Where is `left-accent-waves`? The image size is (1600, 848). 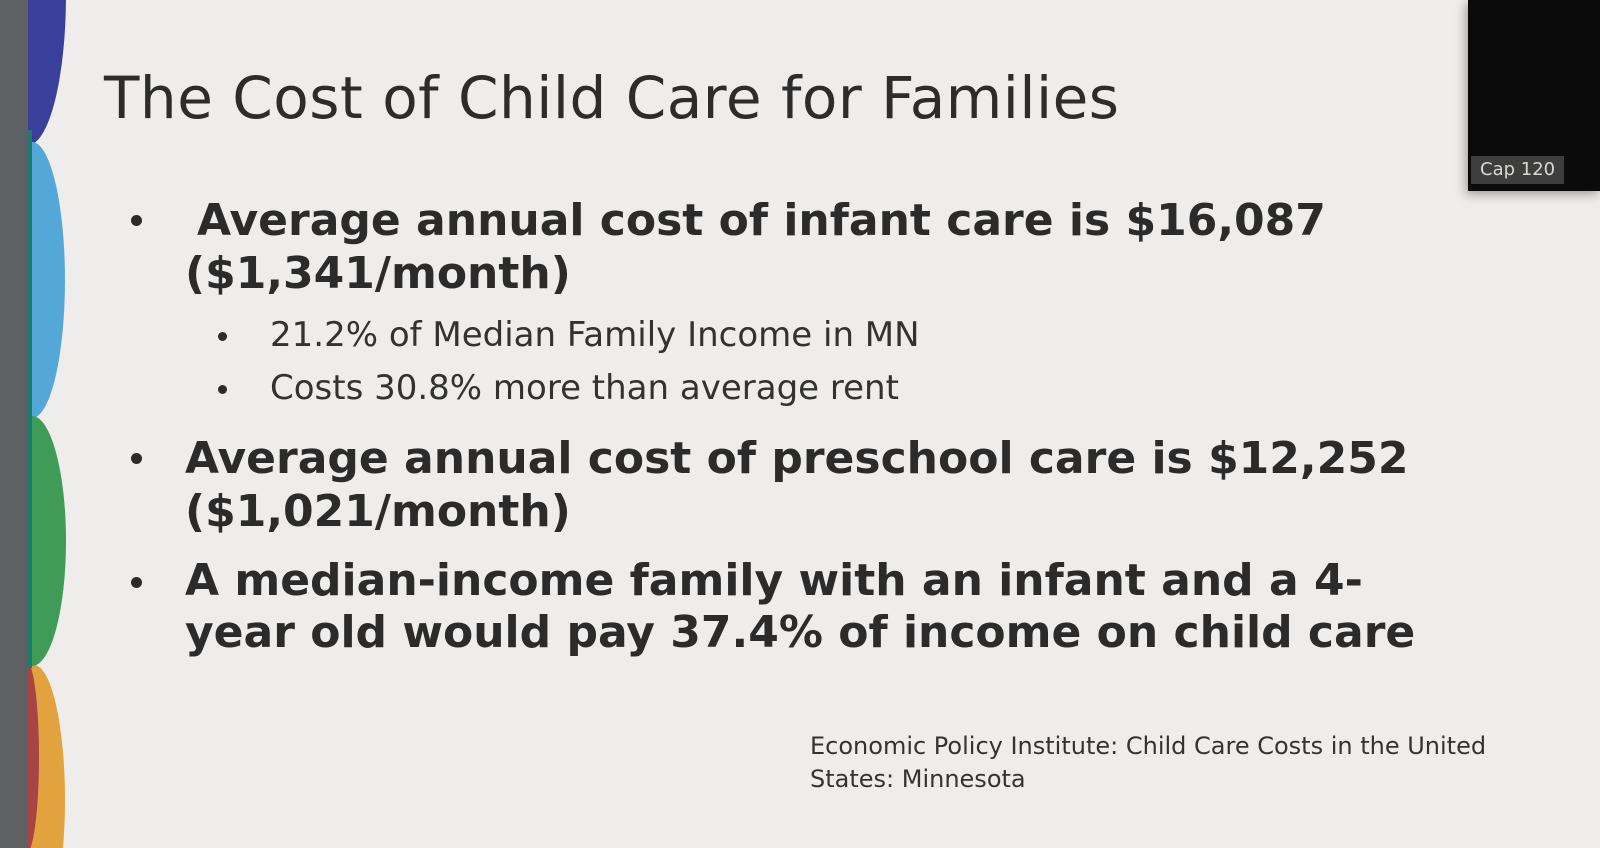
left-accent-waves is located at coordinates (47, 424).